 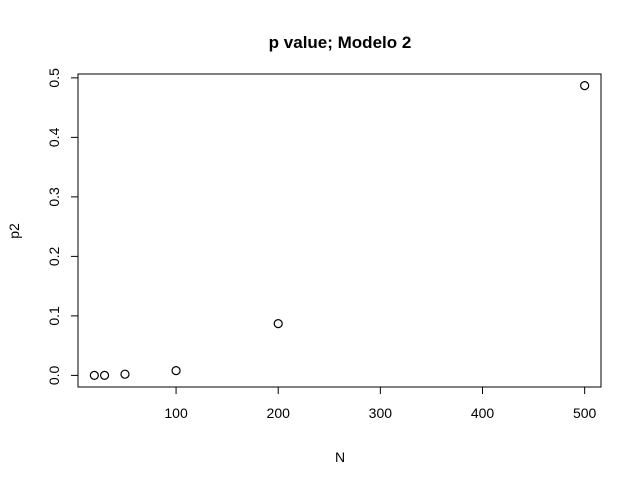 I want to click on y-tick-label: 0.1, so click(x=54, y=316).